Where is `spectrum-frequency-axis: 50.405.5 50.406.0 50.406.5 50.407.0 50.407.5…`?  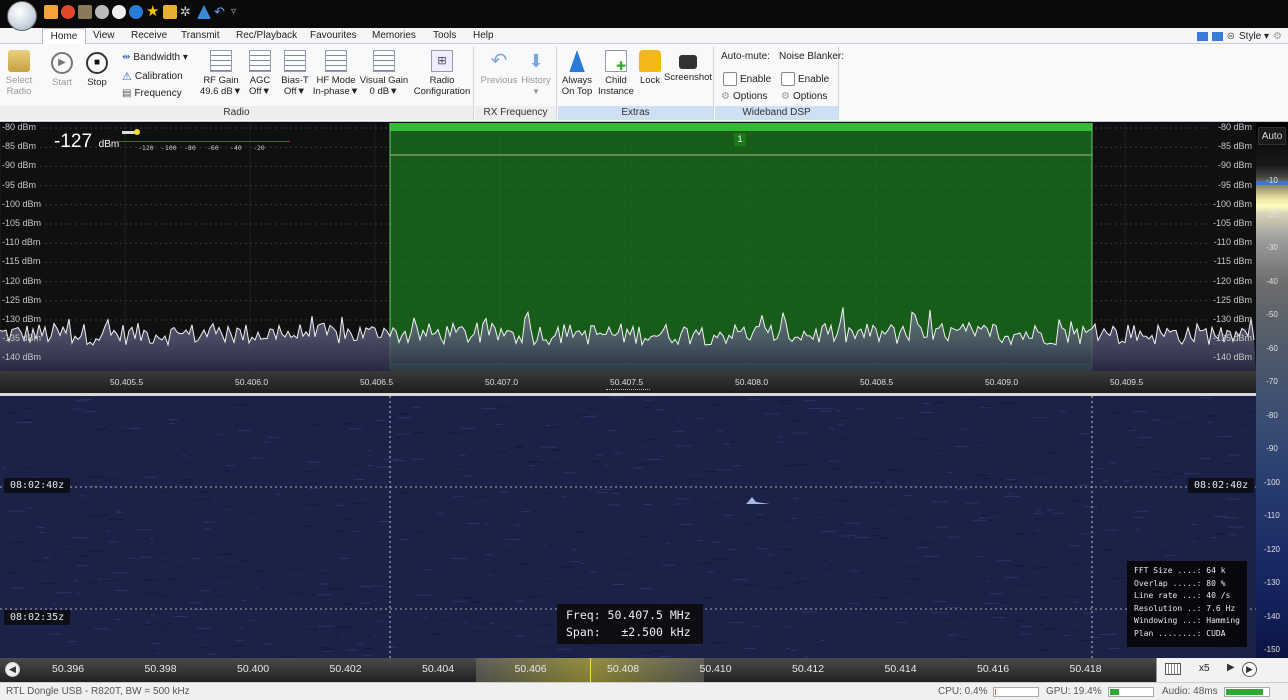 spectrum-frequency-axis: 50.405.5 50.406.0 50.406.5 50.407.0 50.407.5… is located at coordinates (628, 382).